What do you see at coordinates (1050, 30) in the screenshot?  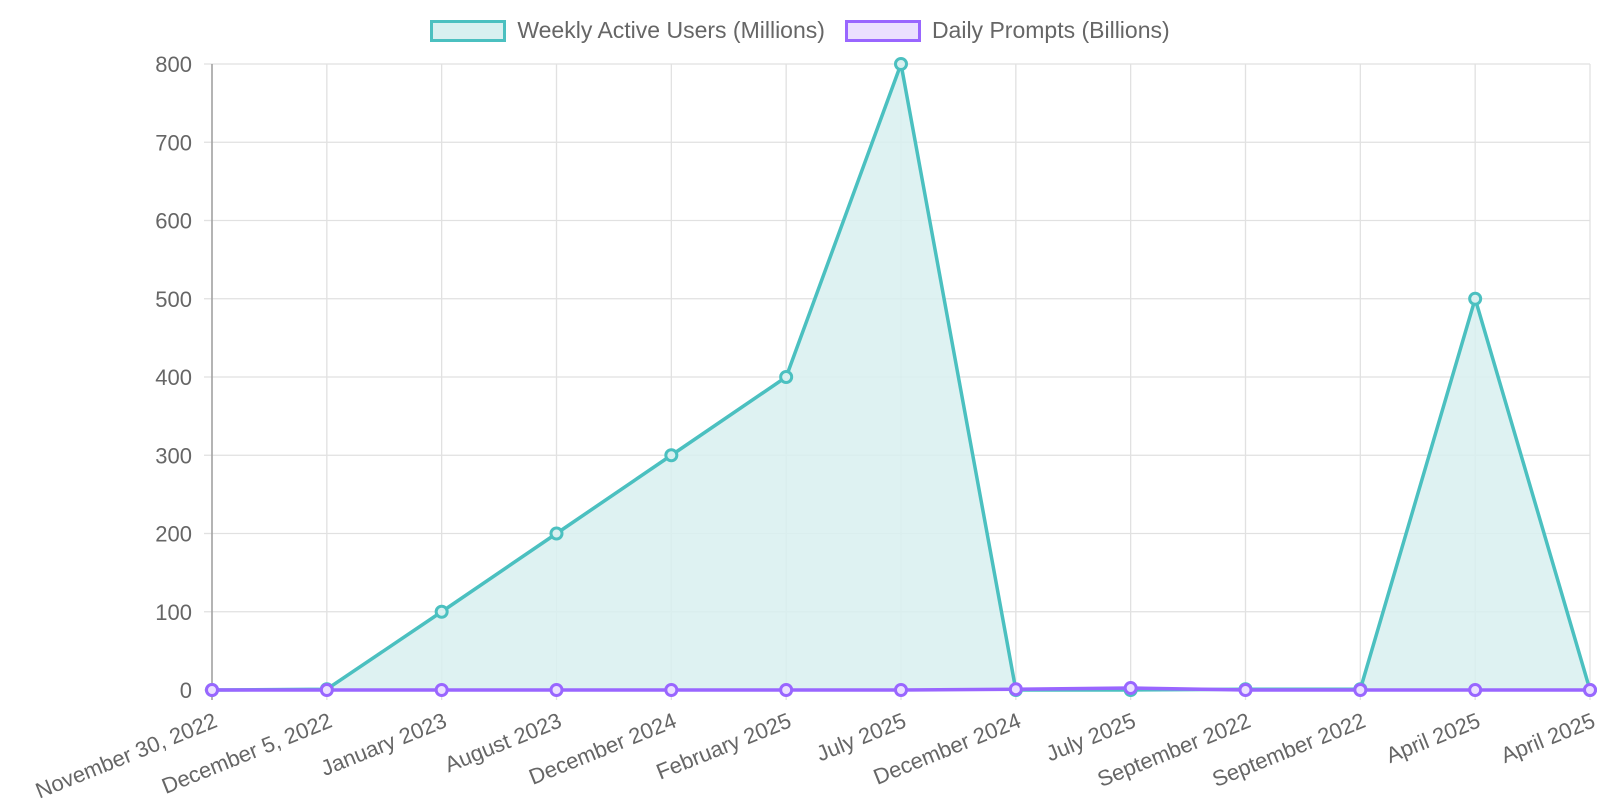 I see `legend-label-daily-prompts: Daily Prompts (Billions)` at bounding box center [1050, 30].